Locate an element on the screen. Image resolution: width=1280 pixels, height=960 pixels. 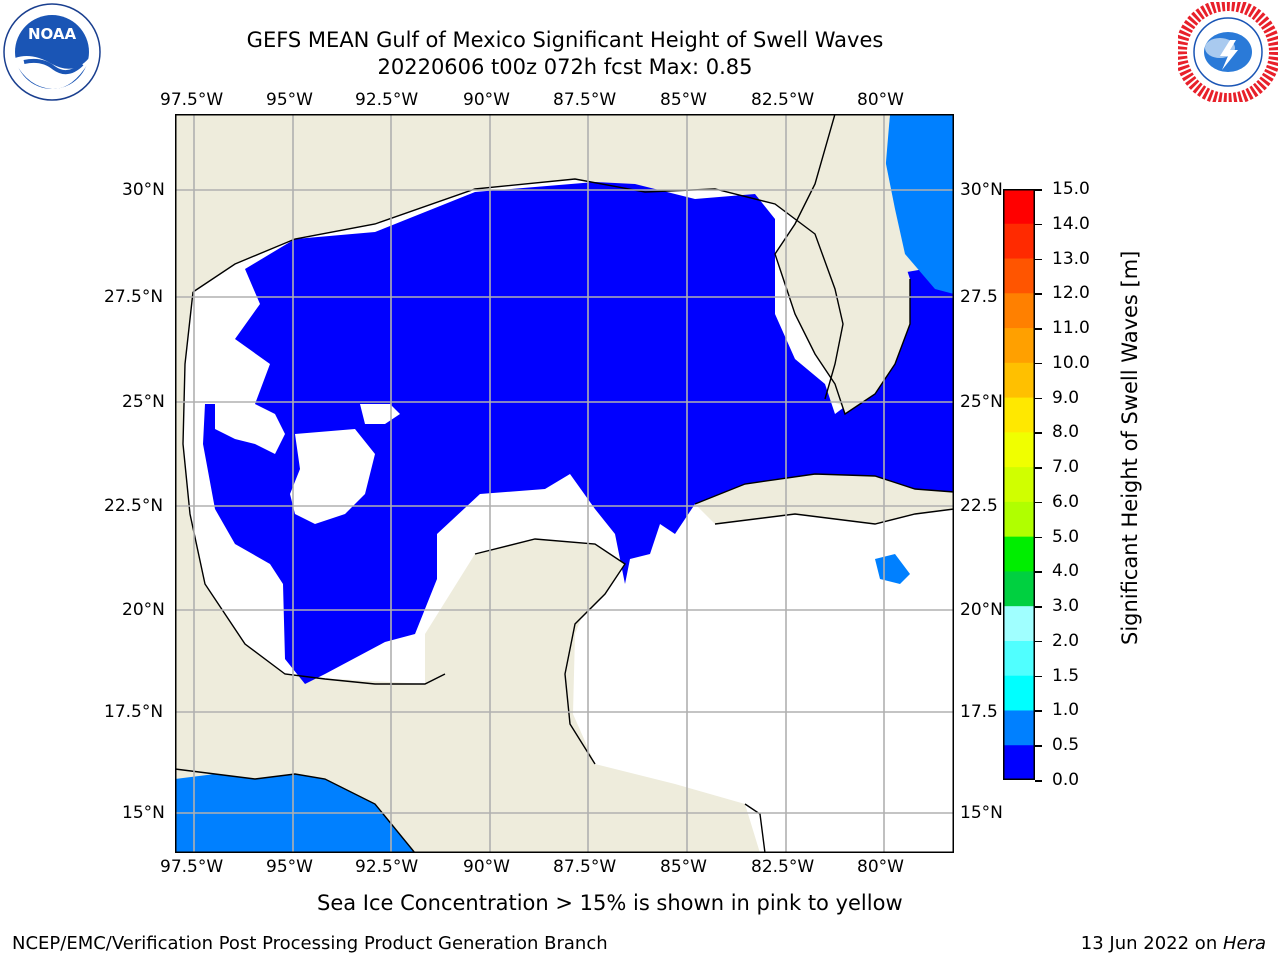
yucatan-land is located at coordinates (527, 656).